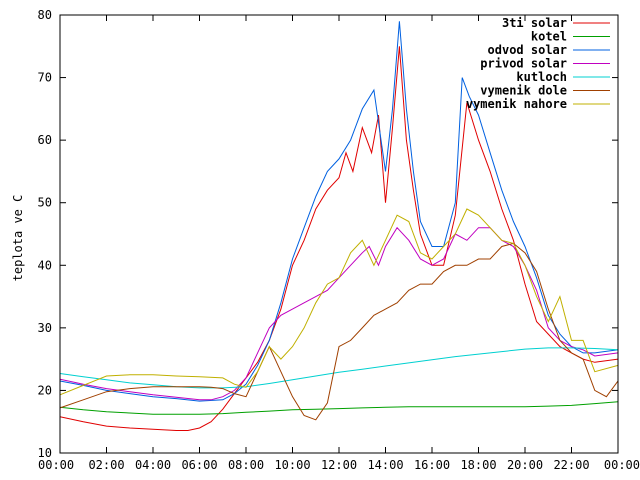 The image size is (640, 480). What do you see at coordinates (45, 15) in the screenshot?
I see `y-tick-label: 80` at bounding box center [45, 15].